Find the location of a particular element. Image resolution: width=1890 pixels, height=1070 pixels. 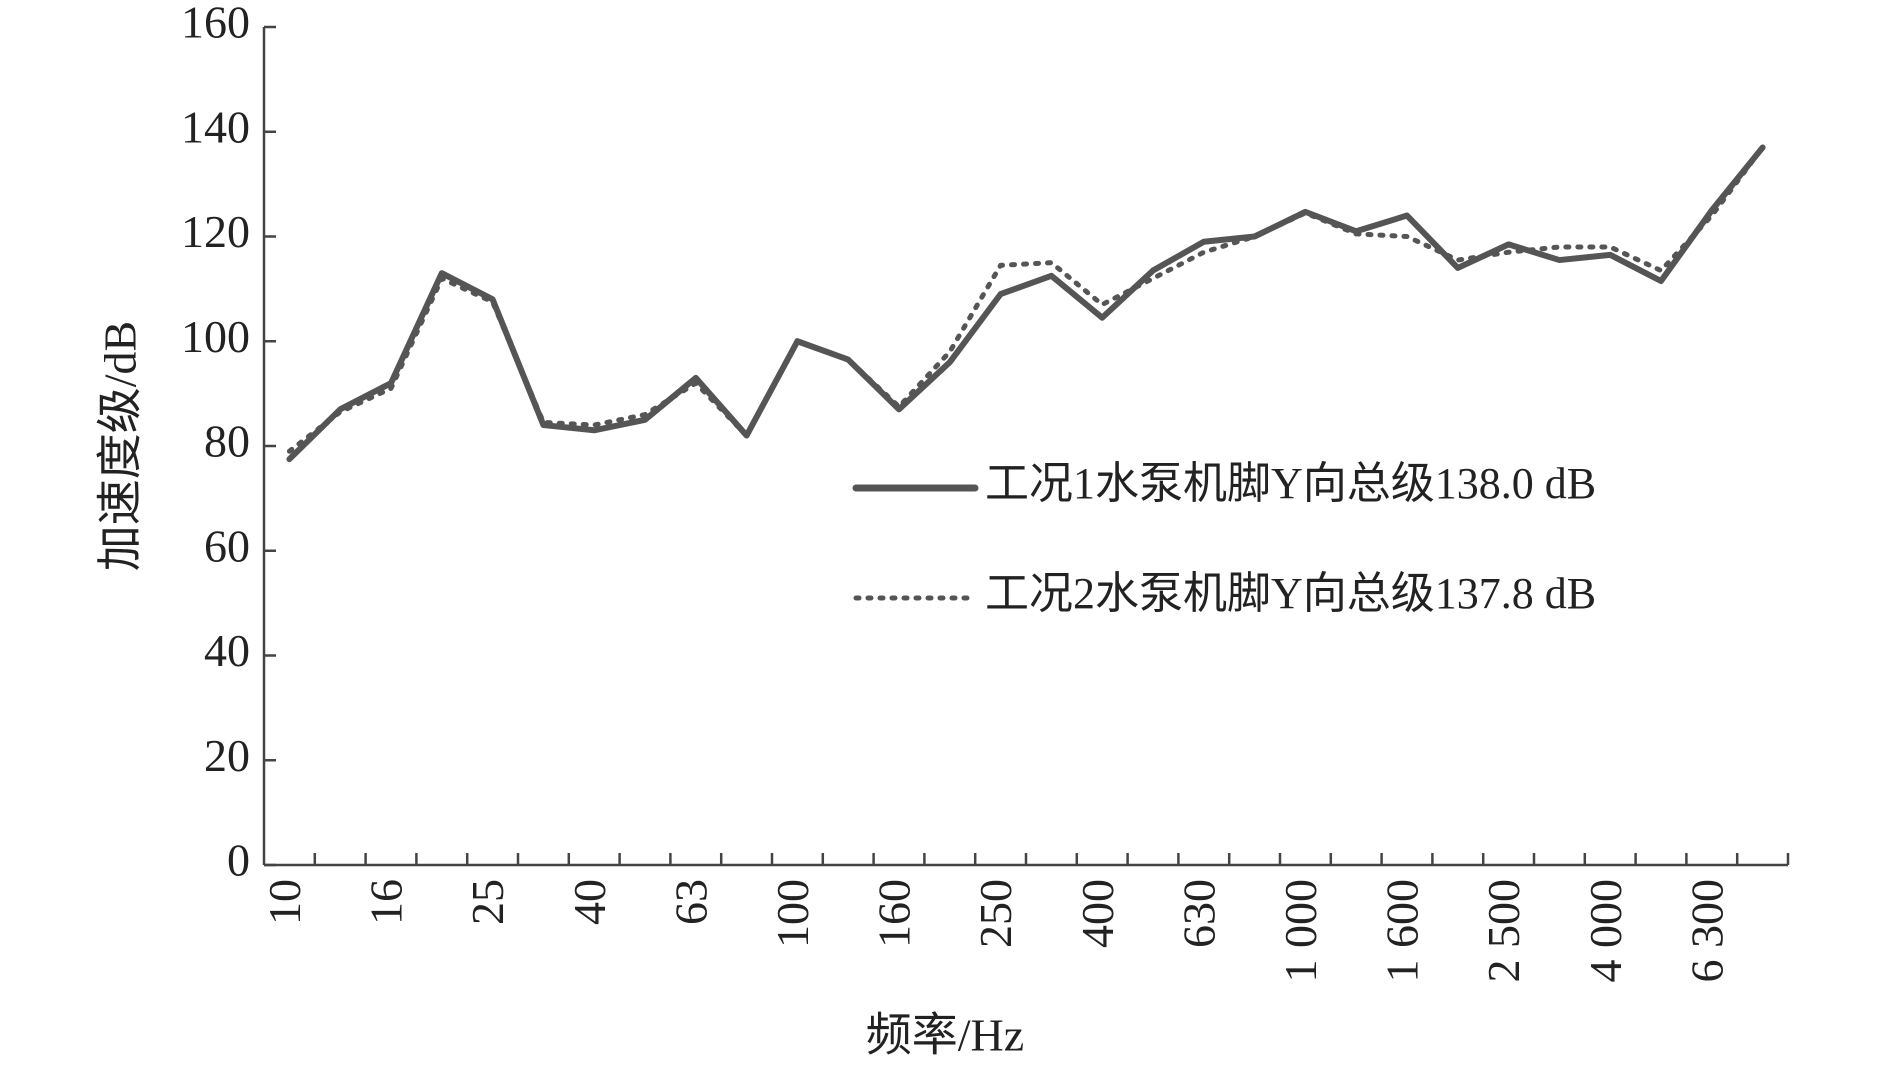

x-tick-label: 250 is located at coordinates (995, 913).